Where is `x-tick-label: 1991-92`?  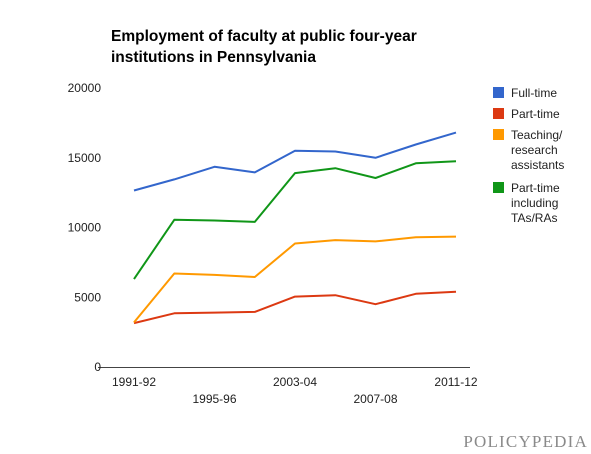
x-tick-label: 1991-92 is located at coordinates (134, 382).